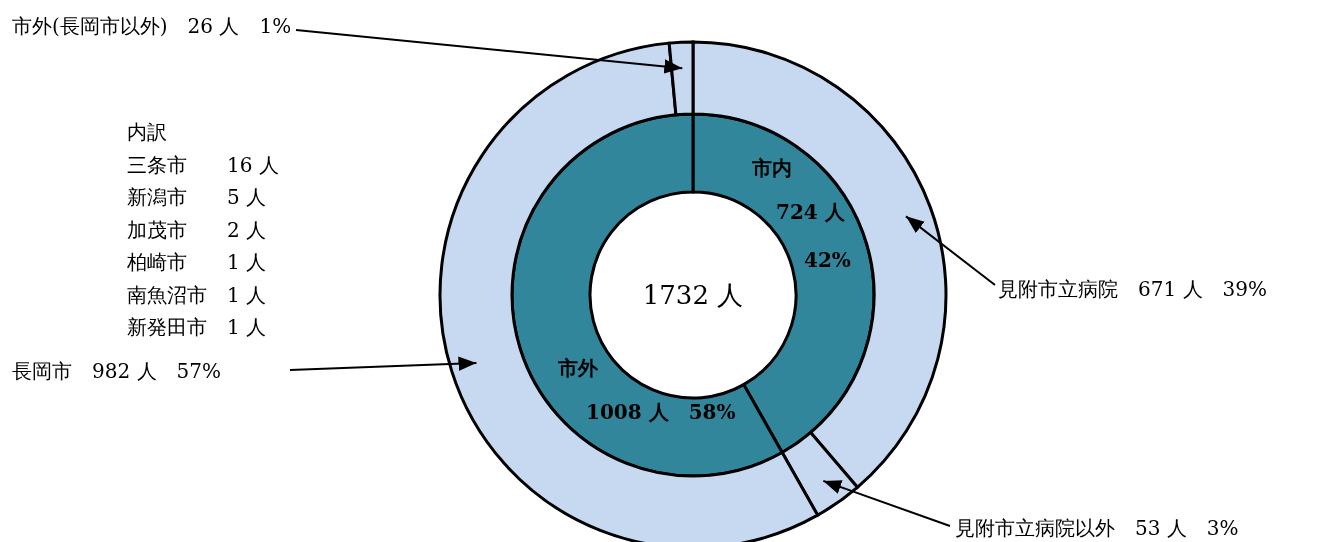 This screenshot has width=1338, height=542. I want to click on text: 新発田市 1 人, so click(197, 327).